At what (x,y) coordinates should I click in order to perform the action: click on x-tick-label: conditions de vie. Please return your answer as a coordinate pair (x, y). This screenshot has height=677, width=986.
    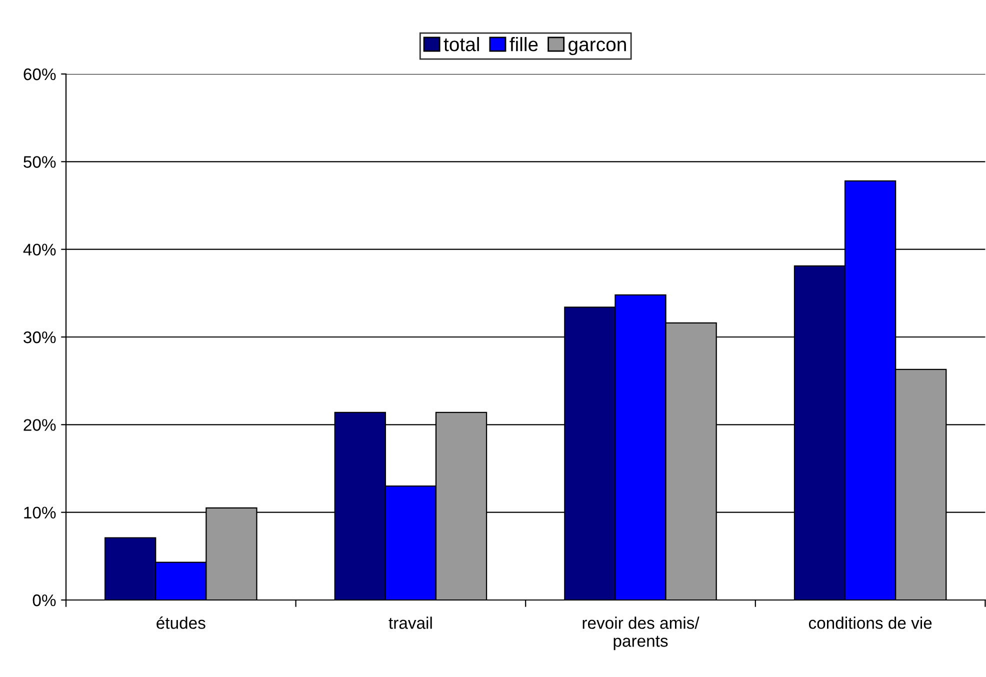
    Looking at the image, I should click on (870, 622).